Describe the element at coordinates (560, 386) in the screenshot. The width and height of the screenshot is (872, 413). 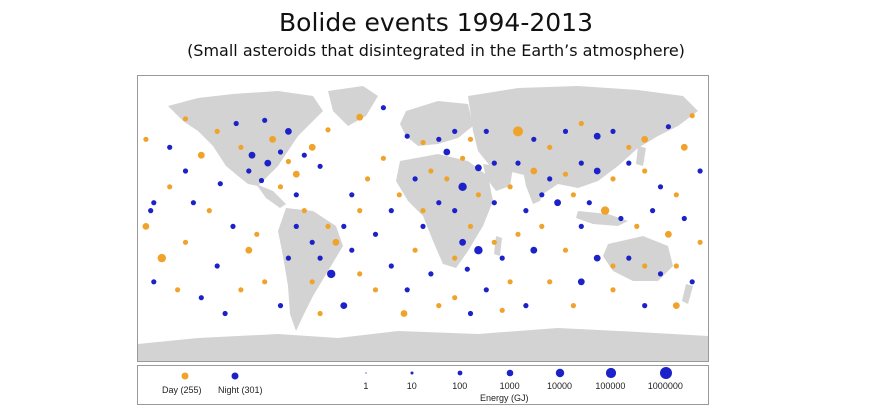
I see `energy-level-label: 10000` at that location.